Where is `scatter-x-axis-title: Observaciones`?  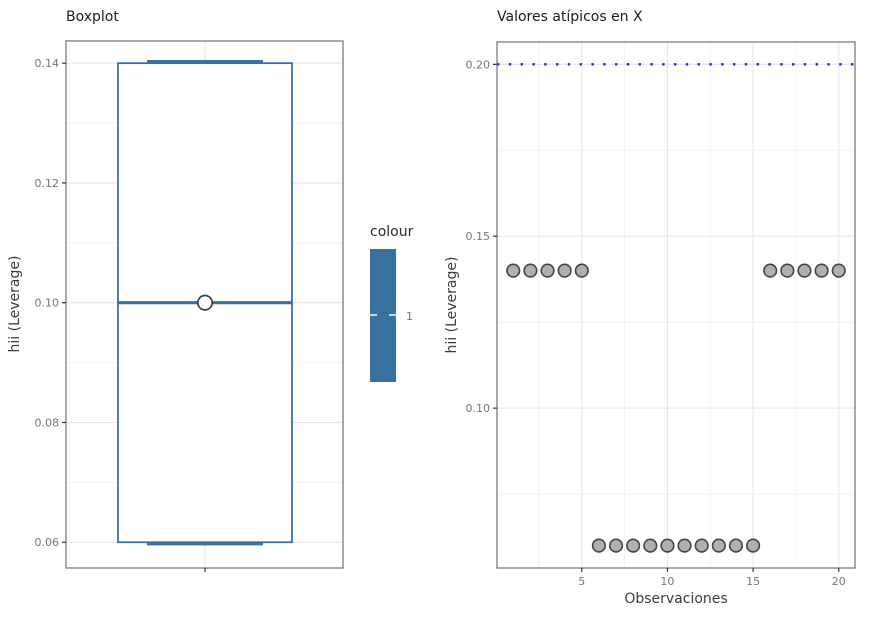
scatter-x-axis-title: Observaciones is located at coordinates (676, 599).